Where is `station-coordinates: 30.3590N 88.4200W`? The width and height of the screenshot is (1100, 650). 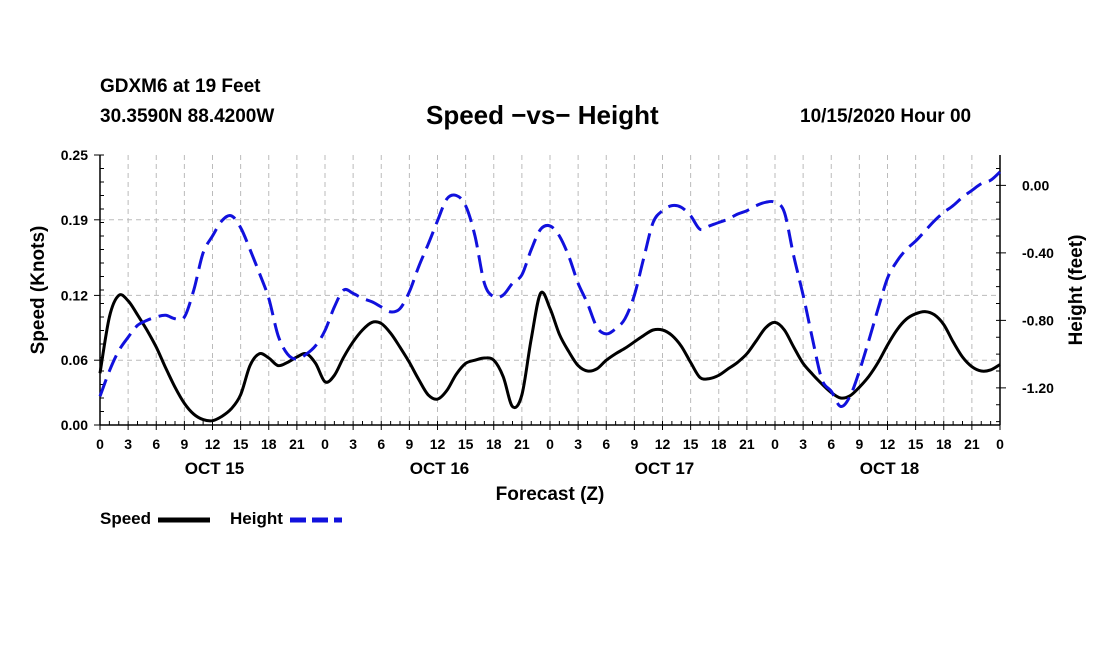 station-coordinates: 30.3590N 88.4200W is located at coordinates (187, 116).